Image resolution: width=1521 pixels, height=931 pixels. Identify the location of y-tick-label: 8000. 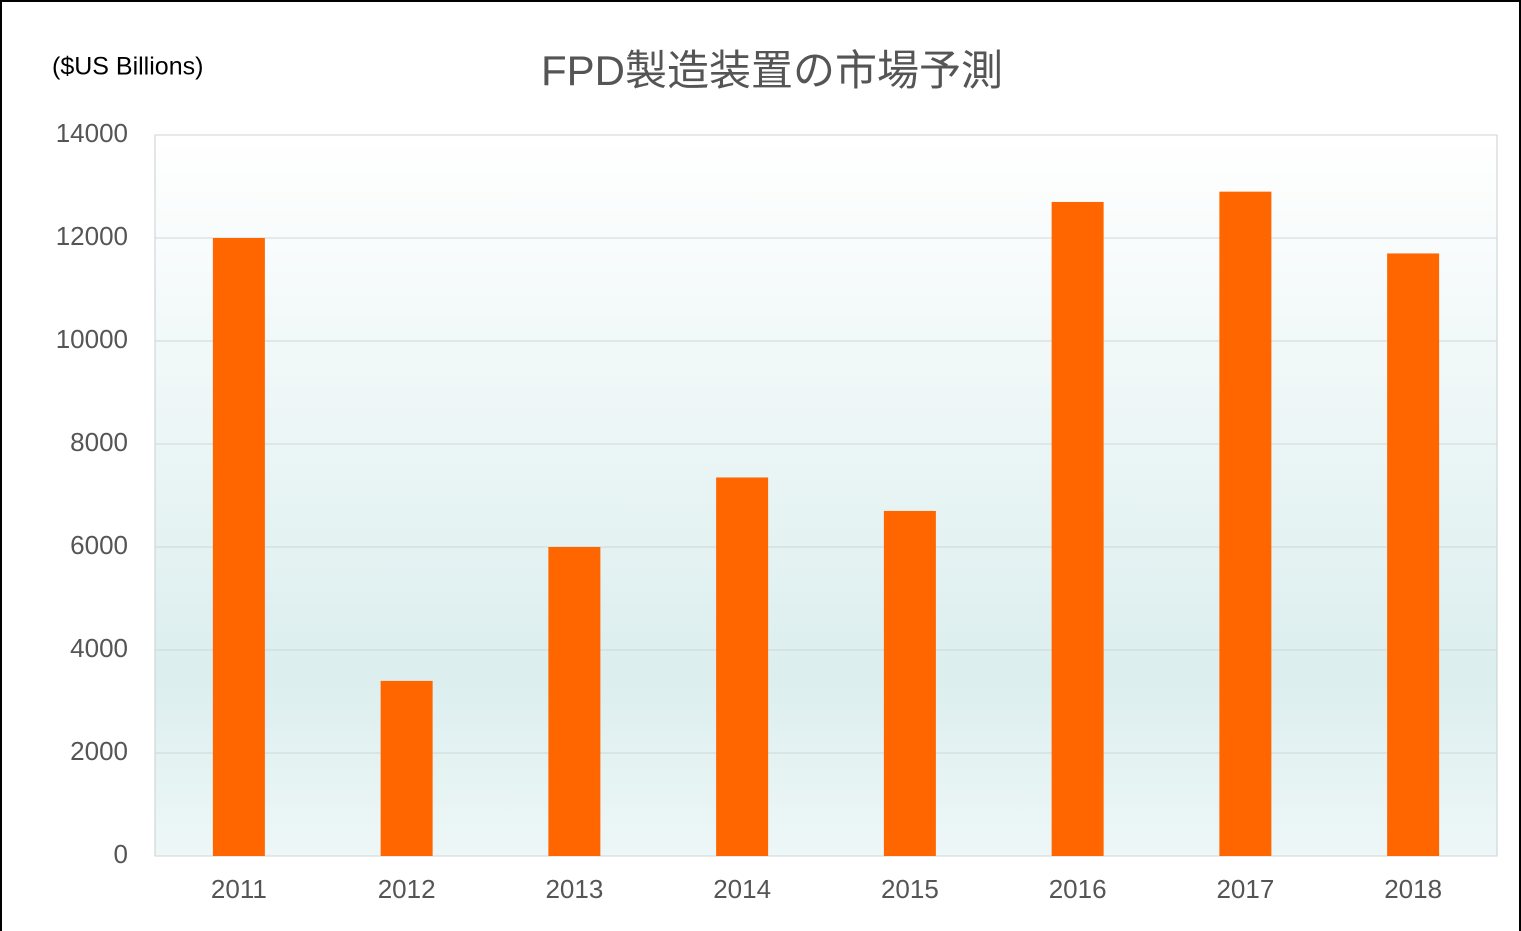
(99, 442).